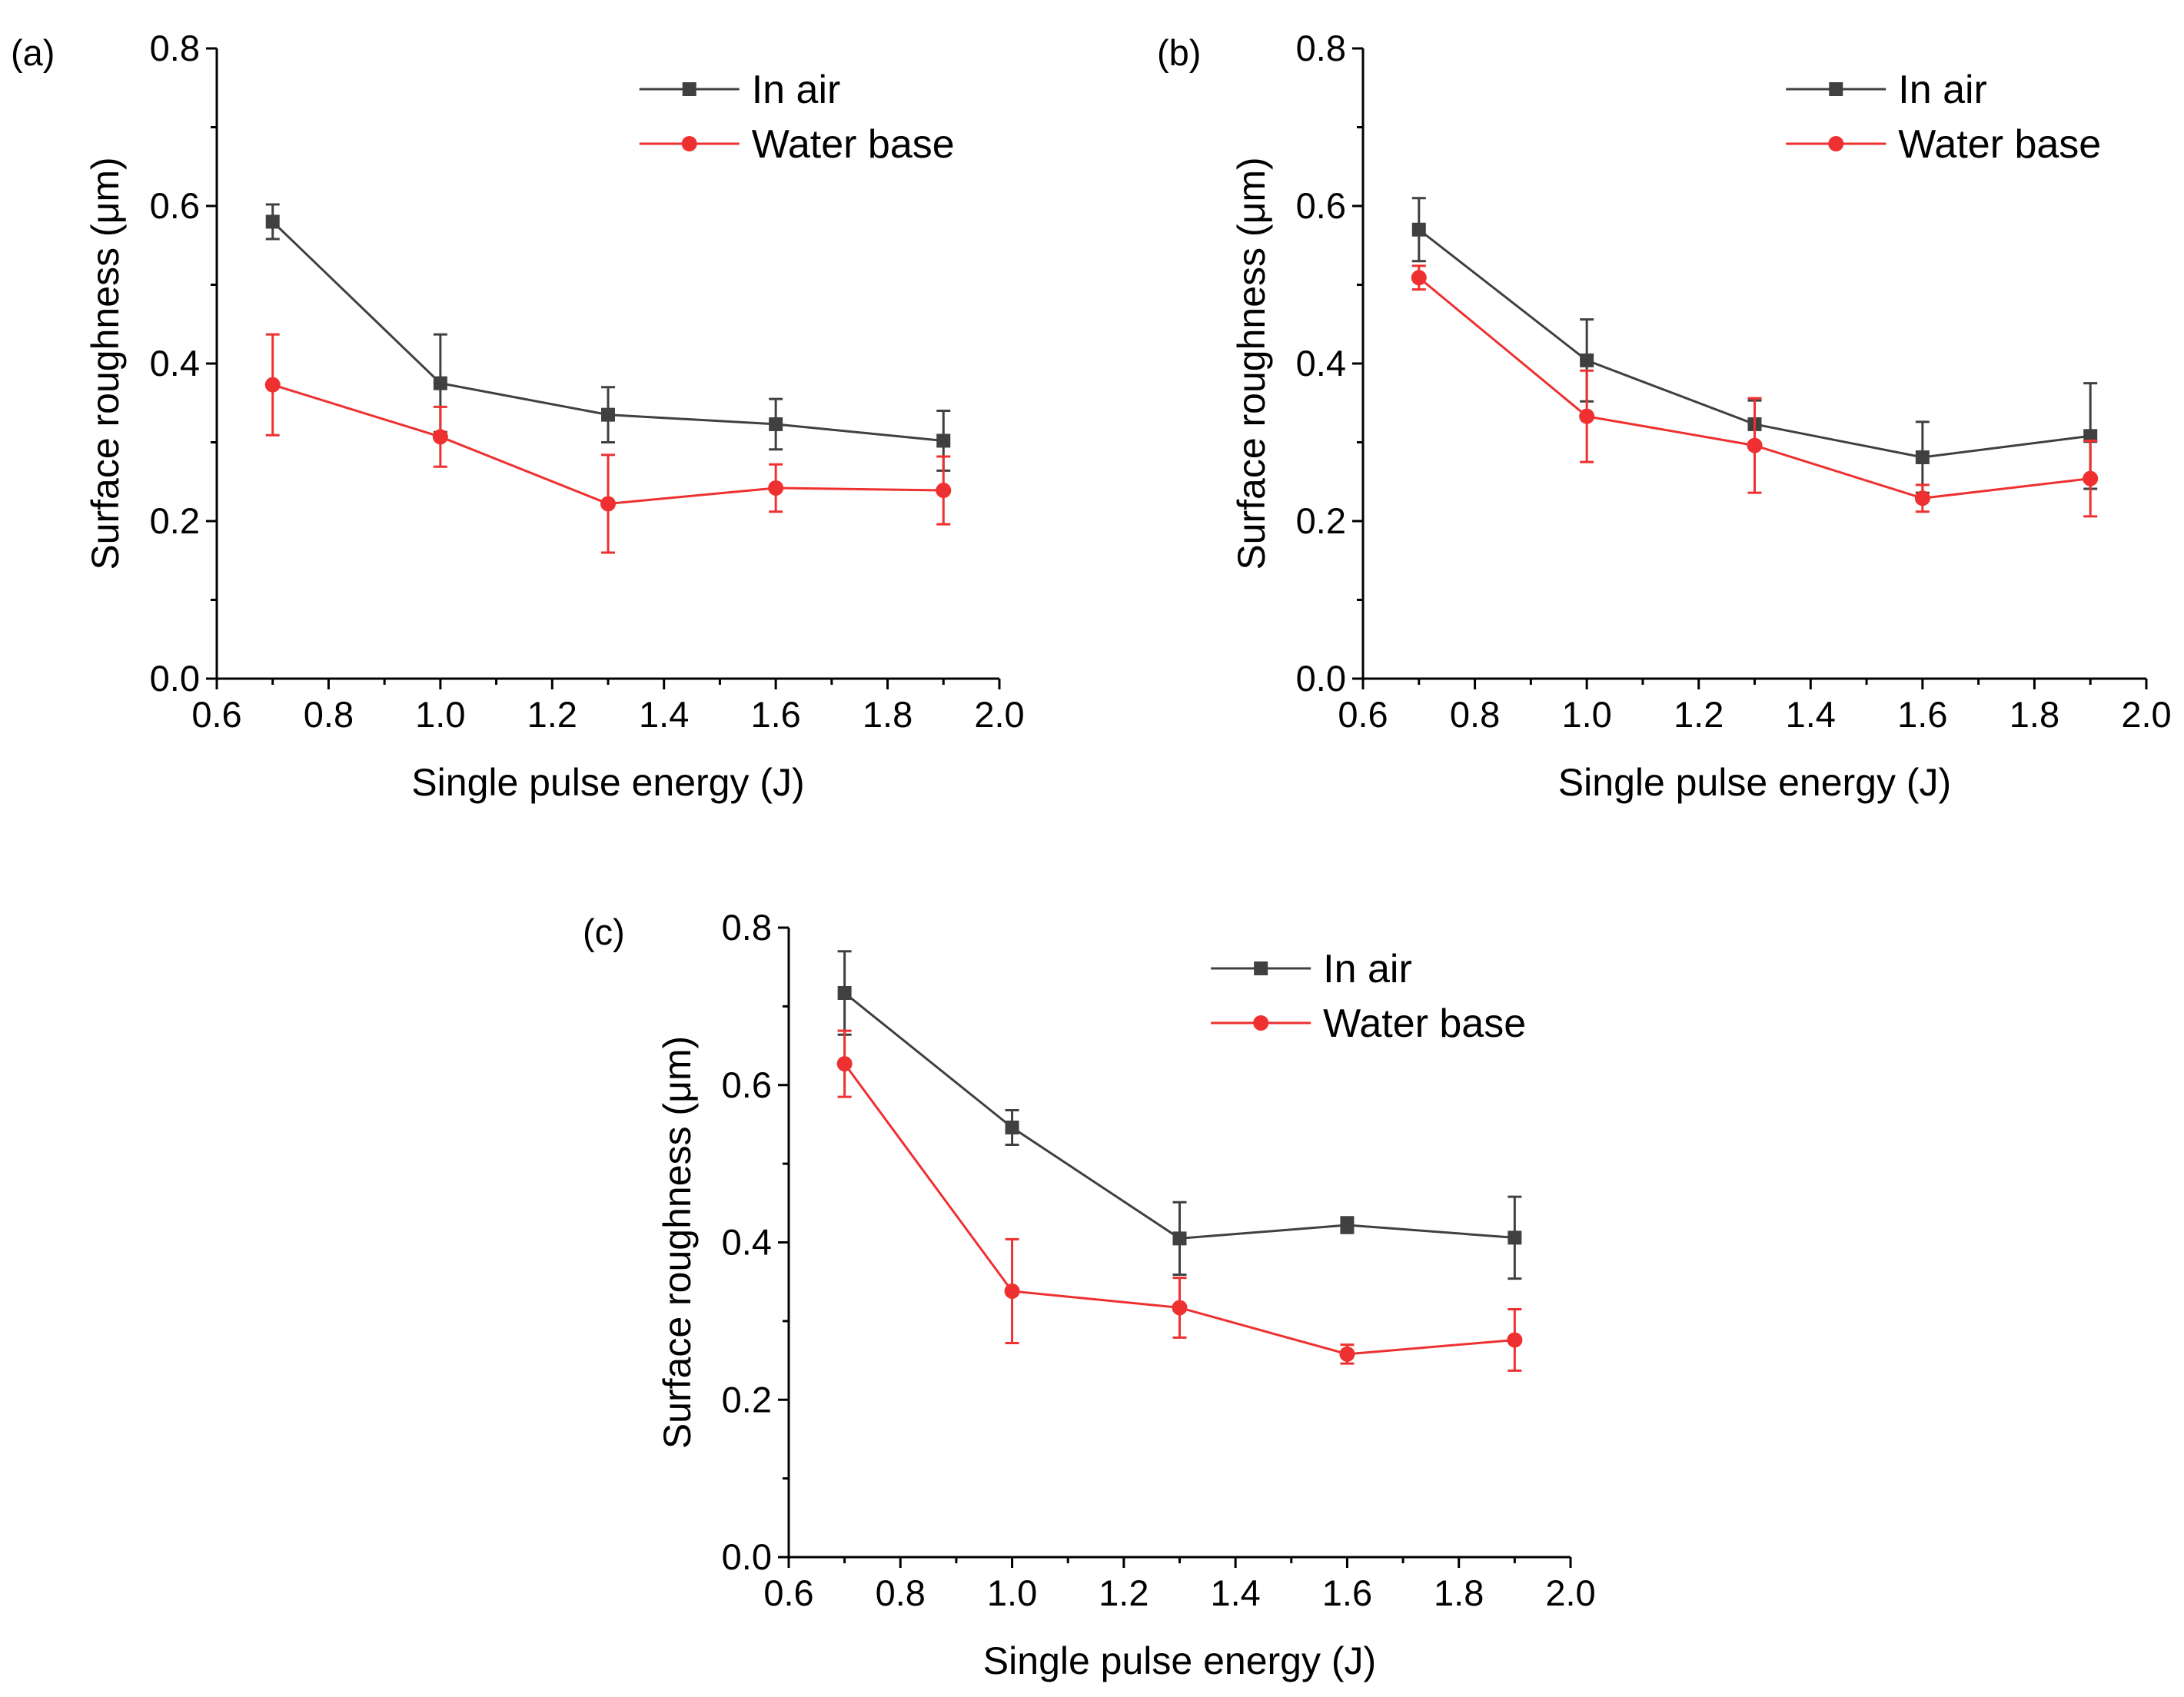  Describe the element at coordinates (33, 53) in the screenshot. I see `panel-label: (a)` at that location.